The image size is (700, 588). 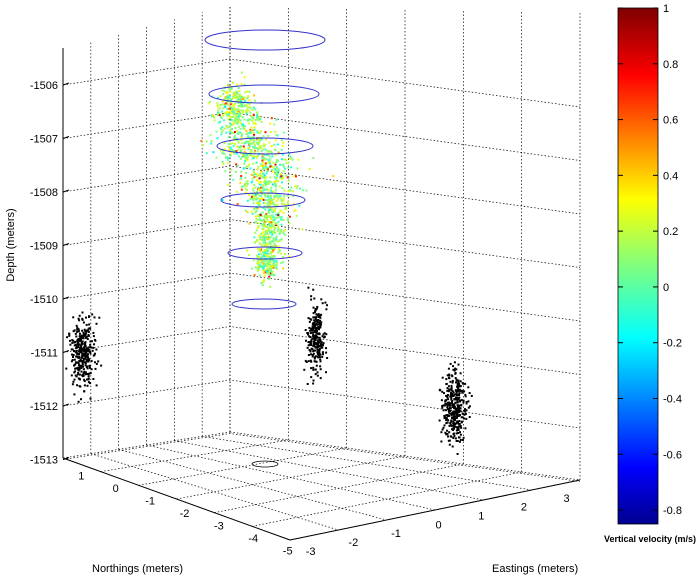 What do you see at coordinates (291, 477) in the screenshot?
I see `floor-gridline` at bounding box center [291, 477].